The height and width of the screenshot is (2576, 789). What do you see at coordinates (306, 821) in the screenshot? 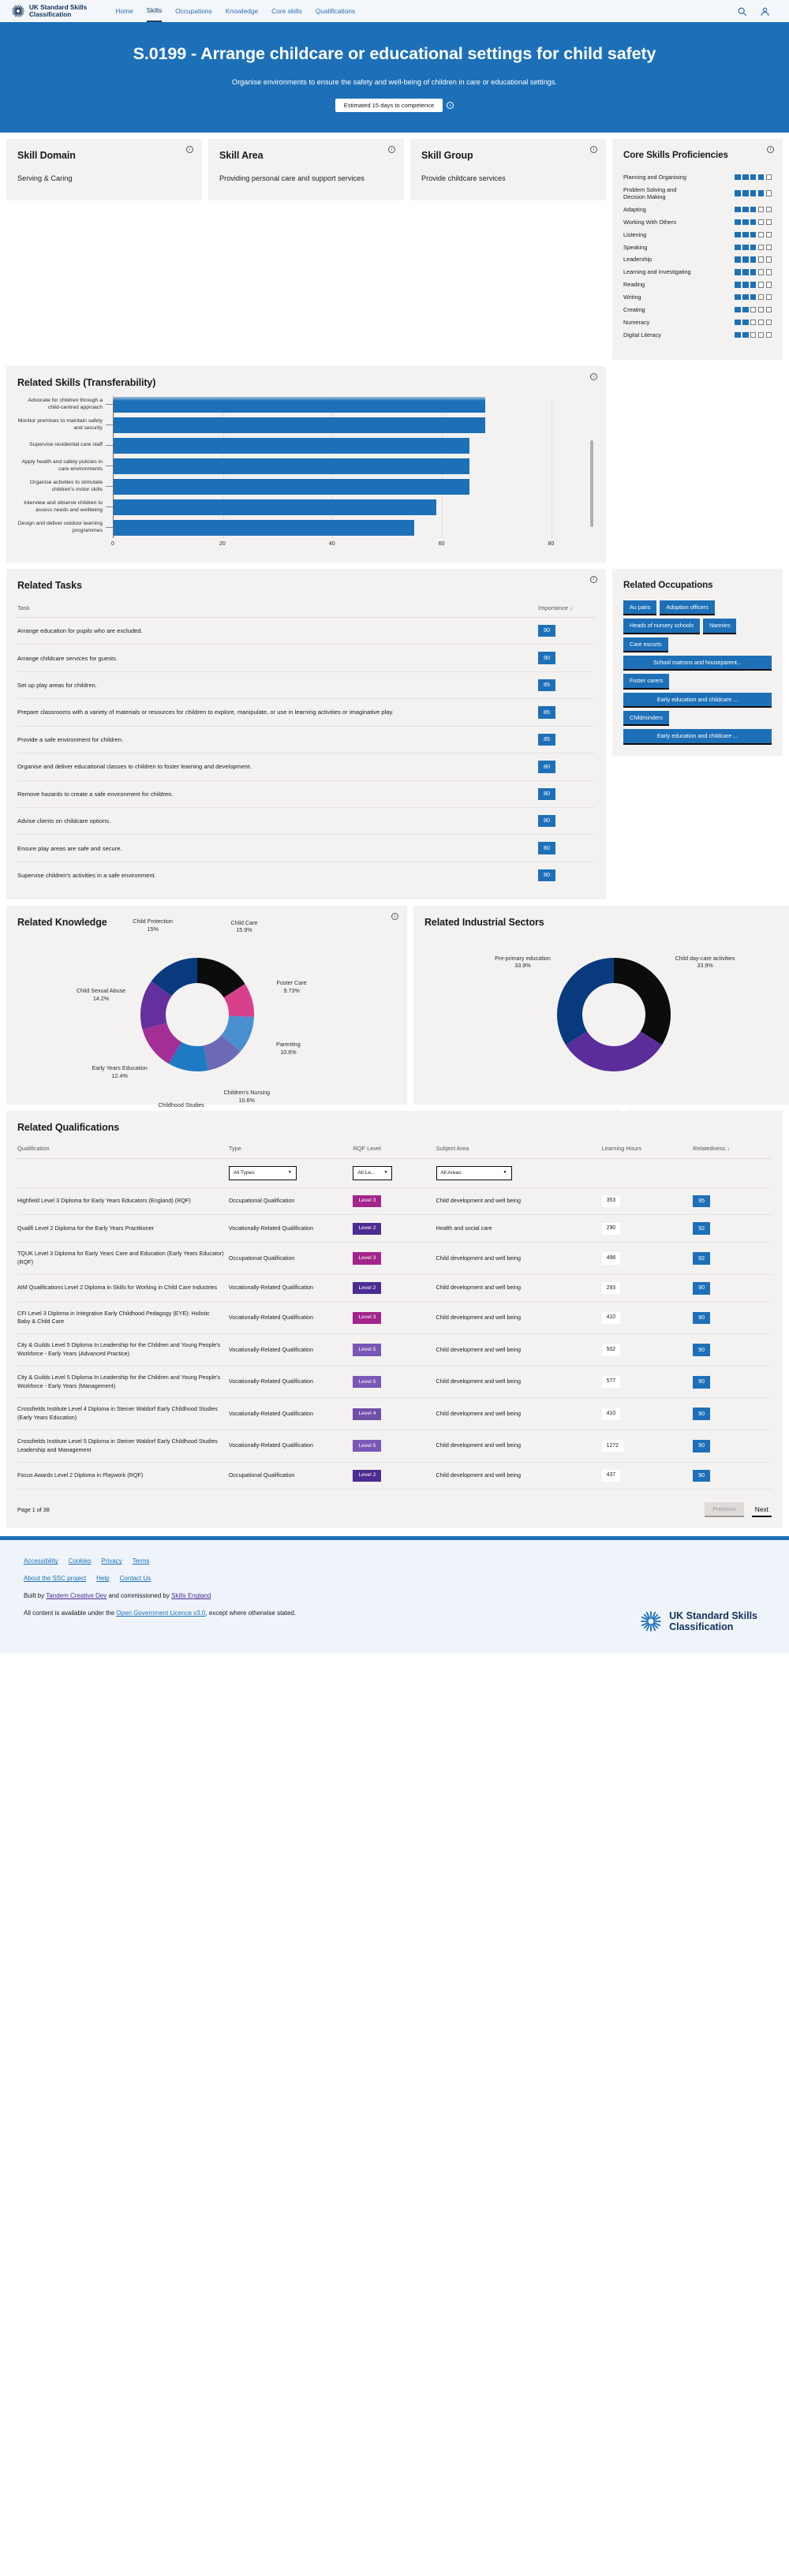
I see `table-row: Advise clients on childcare options. 80` at bounding box center [306, 821].